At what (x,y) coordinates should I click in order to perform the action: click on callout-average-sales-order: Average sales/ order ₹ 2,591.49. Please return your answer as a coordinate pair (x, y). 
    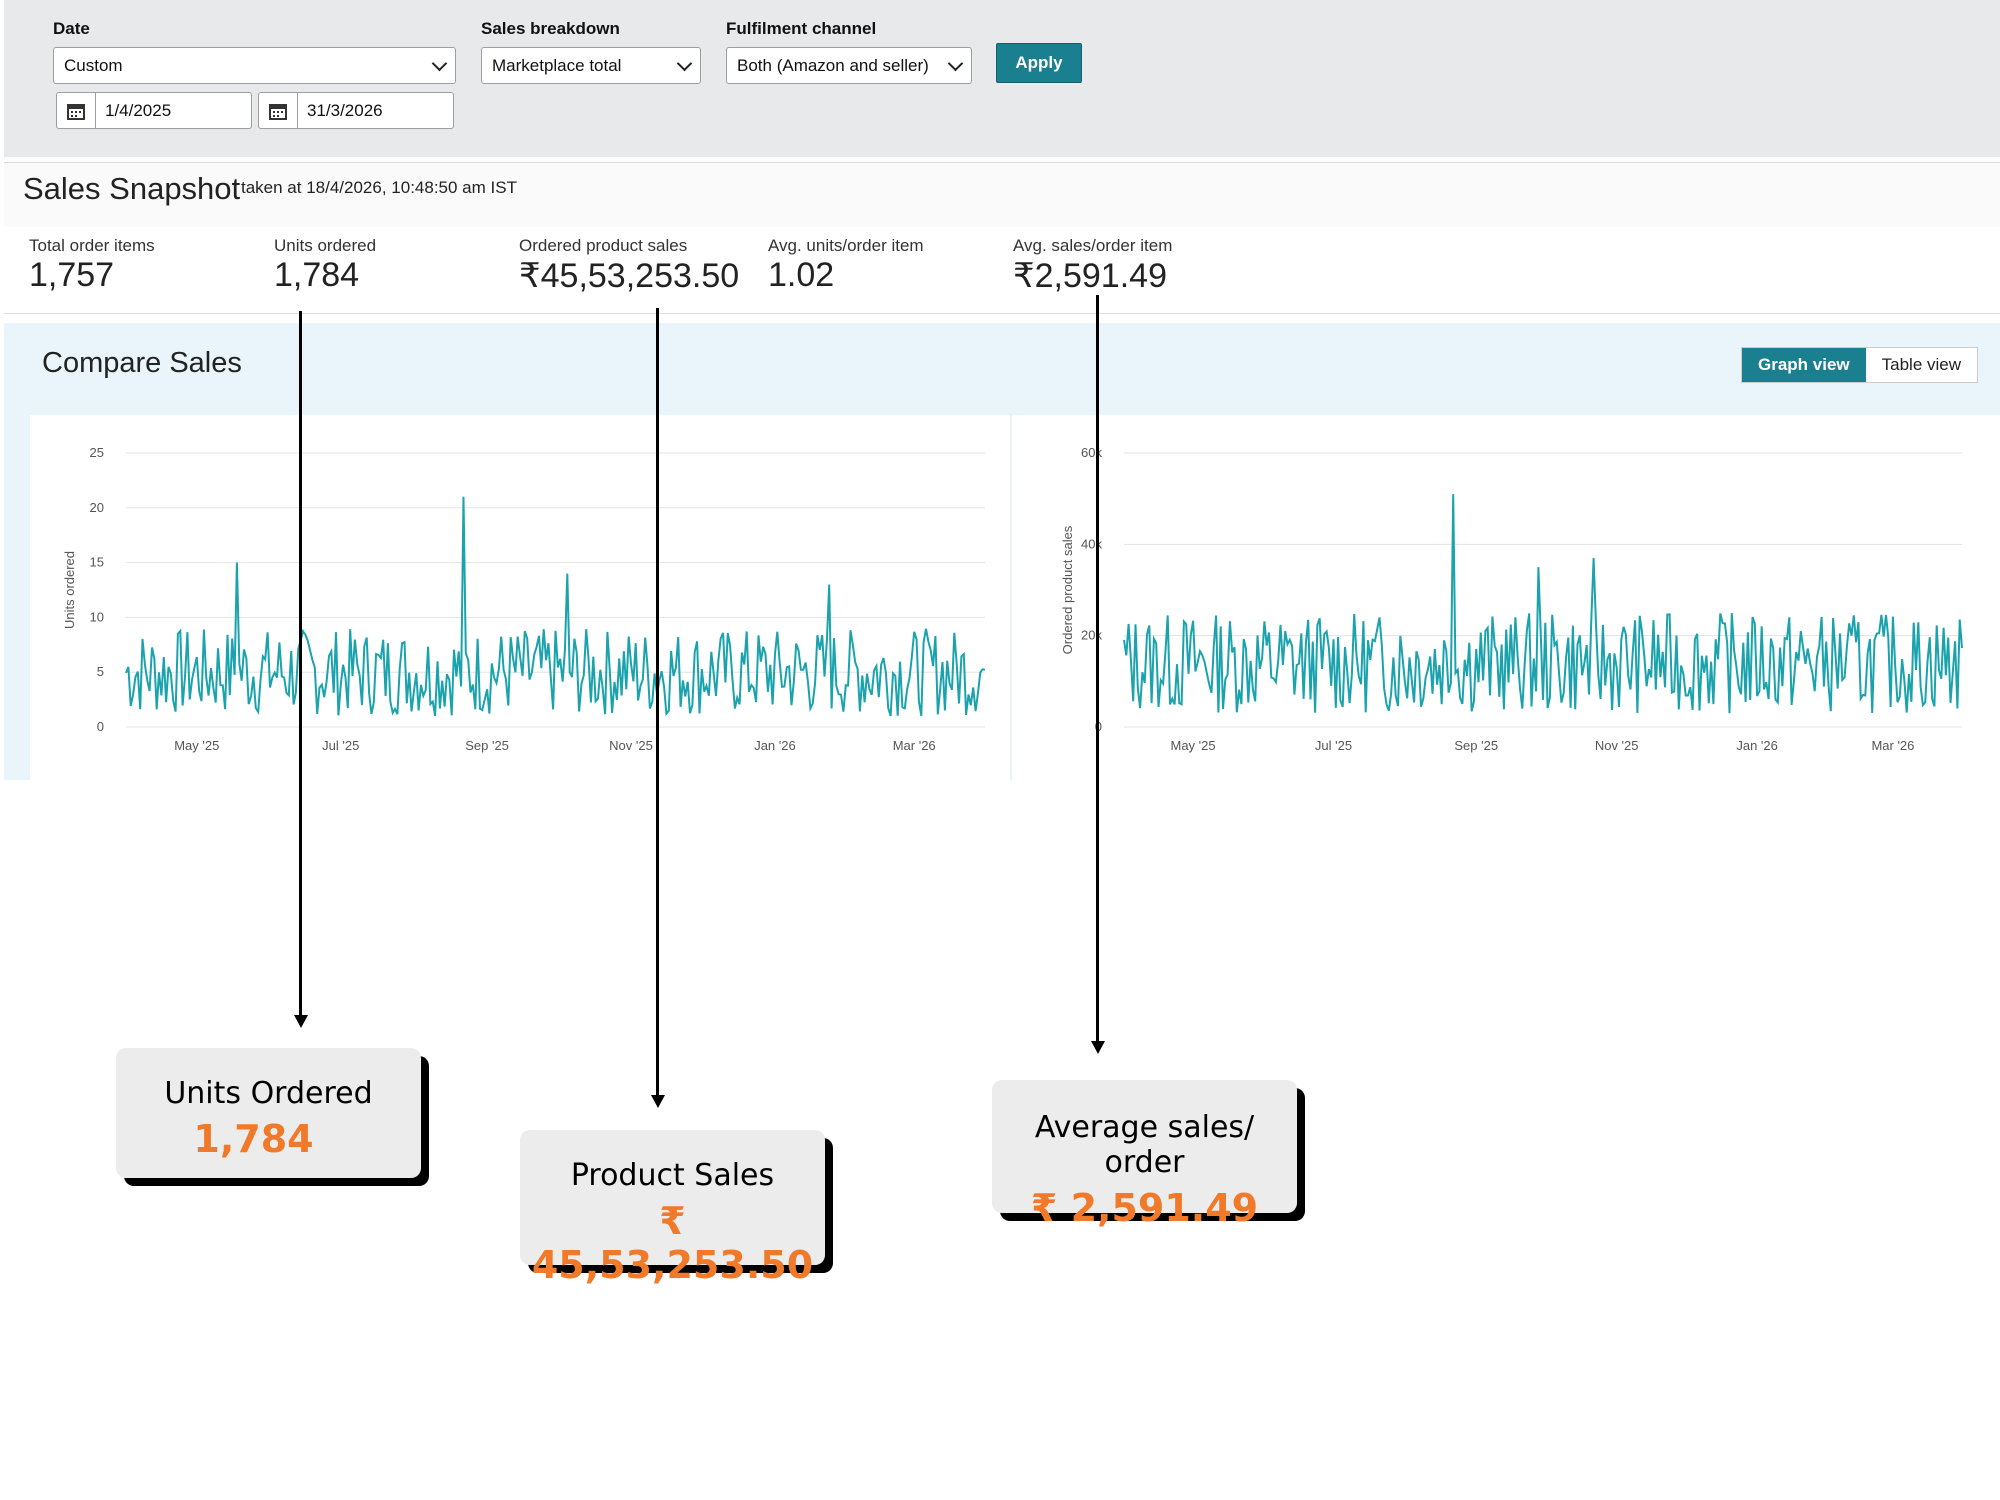
    Looking at the image, I should click on (1144, 1155).